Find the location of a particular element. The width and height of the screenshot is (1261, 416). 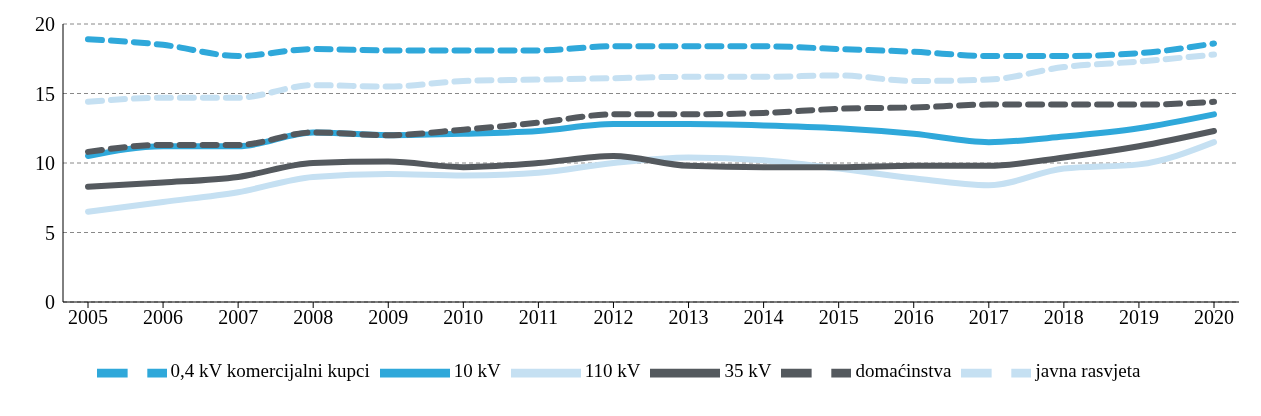

x-tick-label: 2010 is located at coordinates (463, 317).